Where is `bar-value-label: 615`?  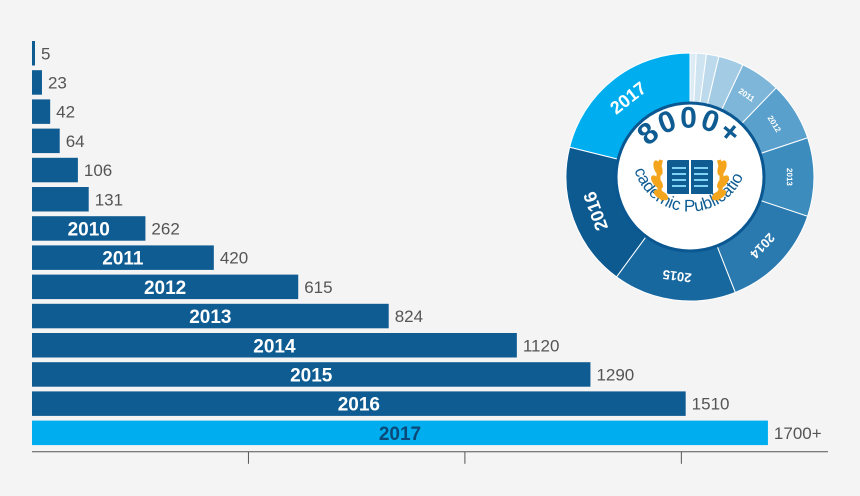
bar-value-label: 615 is located at coordinates (318, 287).